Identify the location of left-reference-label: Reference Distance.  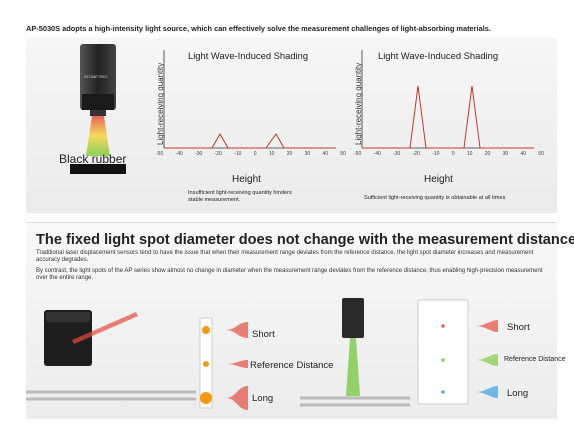
(292, 365).